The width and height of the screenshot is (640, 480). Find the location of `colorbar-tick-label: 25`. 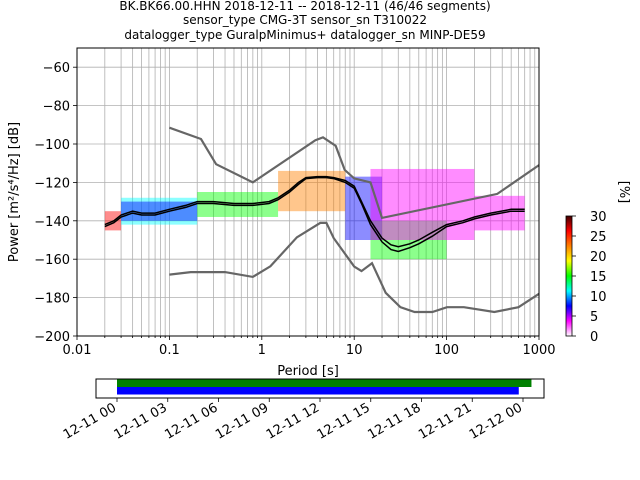

colorbar-tick-label: 25 is located at coordinates (598, 237).